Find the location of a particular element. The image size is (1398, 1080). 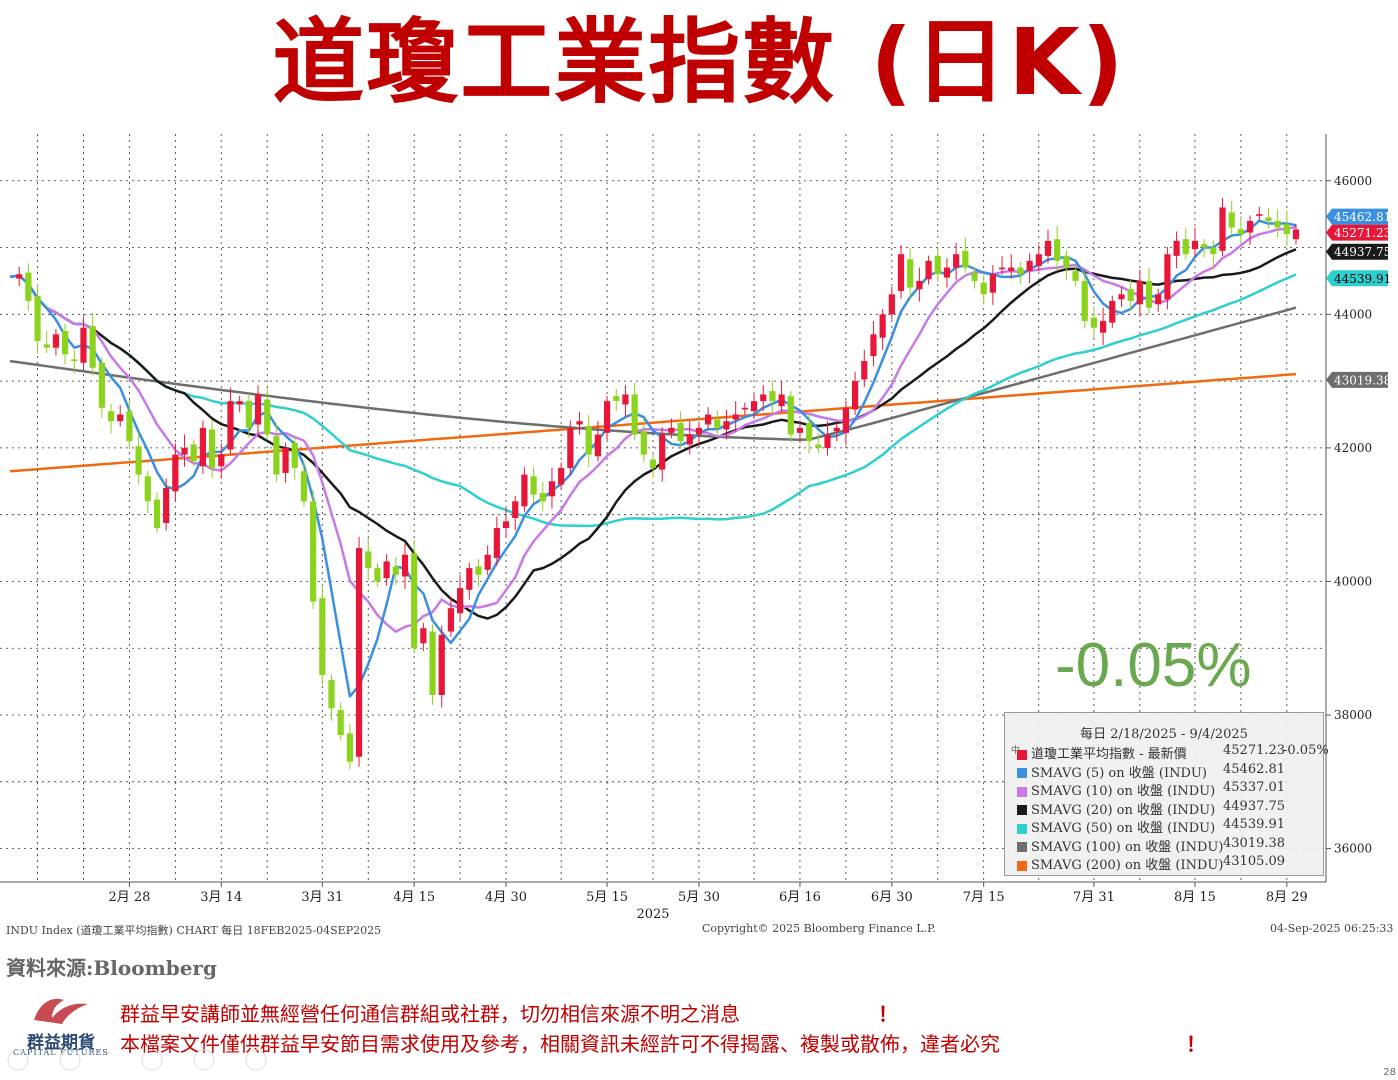

x-tick-label: 5月 30 is located at coordinates (699, 897).